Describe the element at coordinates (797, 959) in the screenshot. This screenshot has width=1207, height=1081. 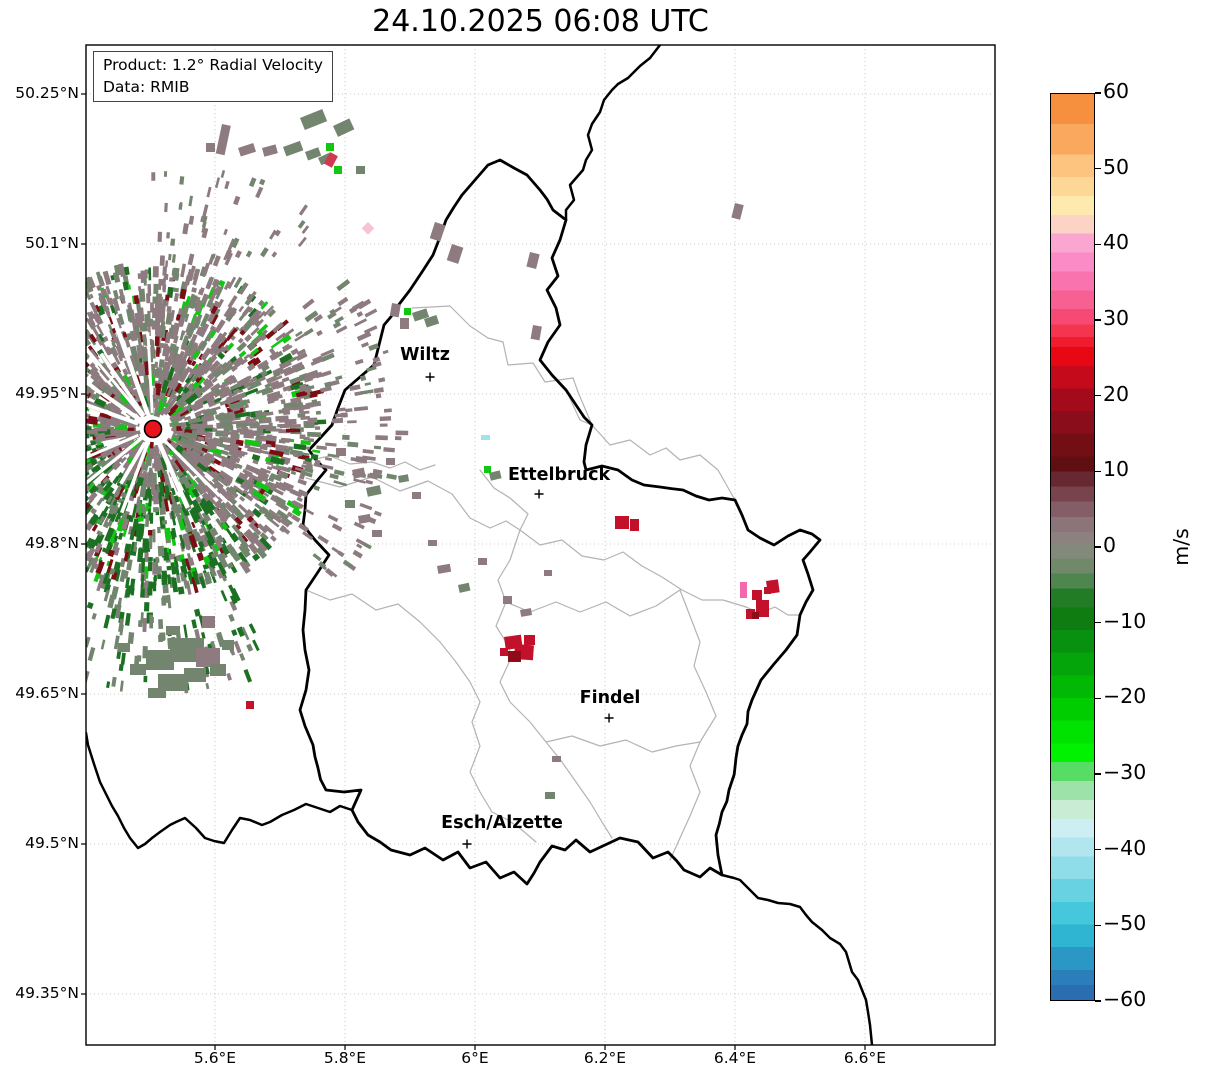
I see `border-france-germany` at that location.